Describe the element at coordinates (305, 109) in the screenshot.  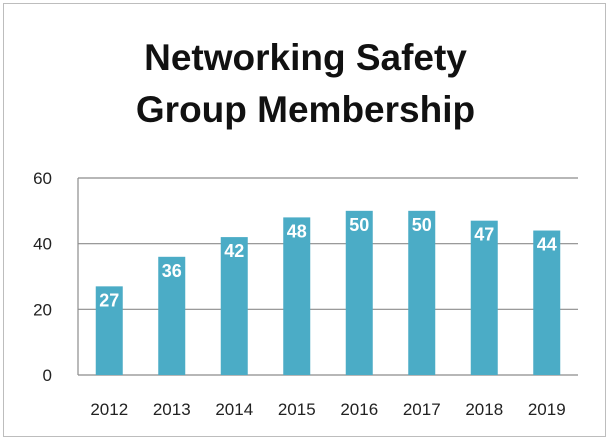
I see `chart-title-line-2: Group Membership` at that location.